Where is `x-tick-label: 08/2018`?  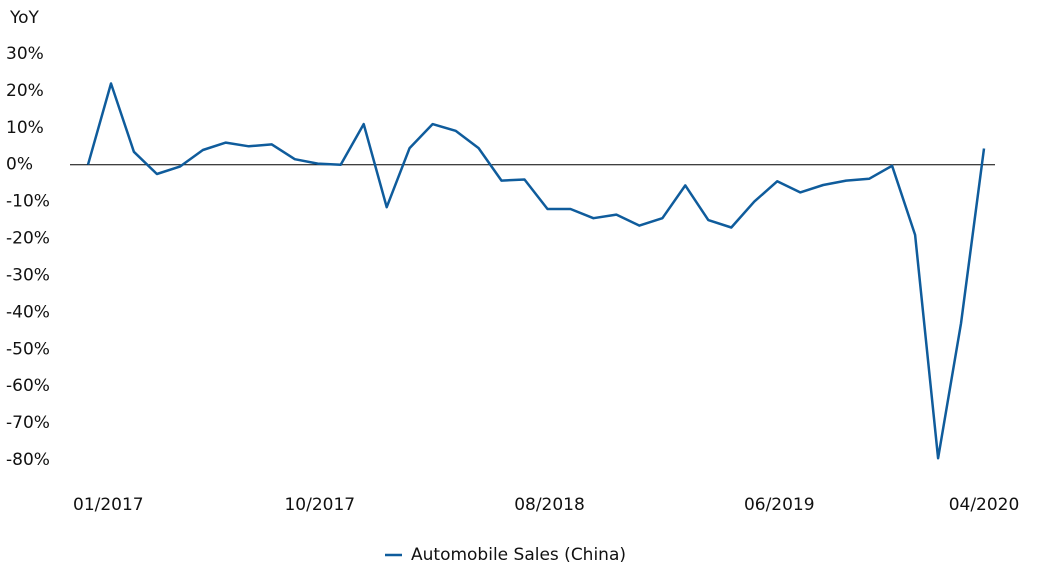
x-tick-label: 08/2018 is located at coordinates (549, 505).